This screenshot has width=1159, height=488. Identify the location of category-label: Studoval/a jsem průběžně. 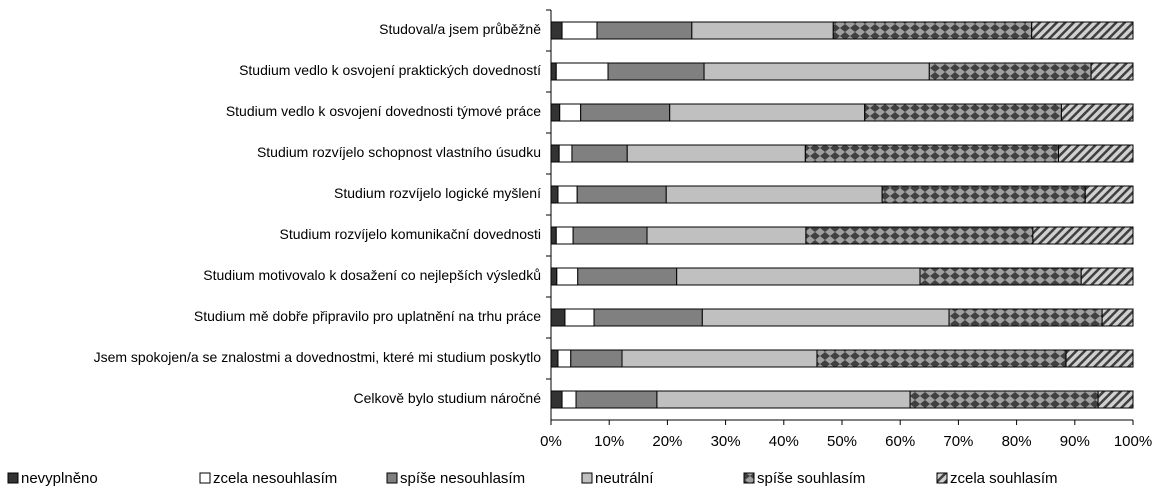
(460, 29).